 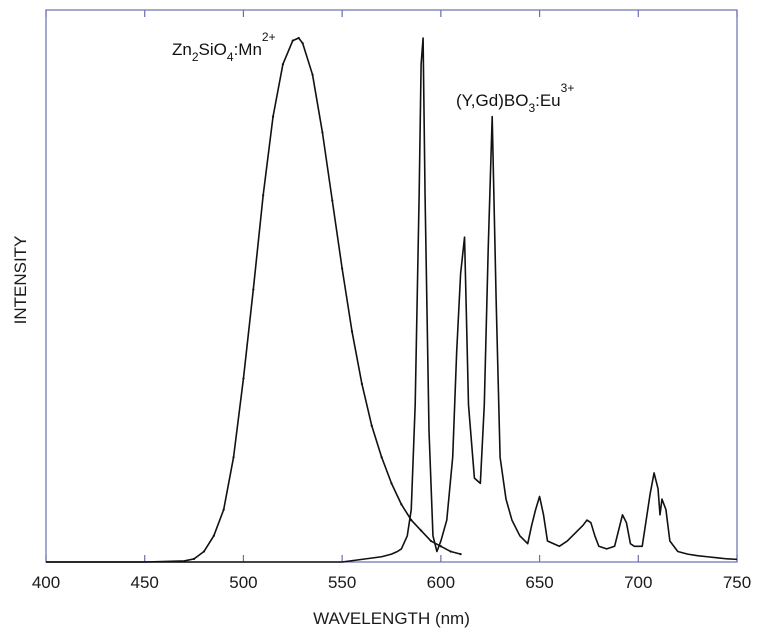 What do you see at coordinates (548, 100) in the screenshot?
I see `annotation-tail: :Eu` at bounding box center [548, 100].